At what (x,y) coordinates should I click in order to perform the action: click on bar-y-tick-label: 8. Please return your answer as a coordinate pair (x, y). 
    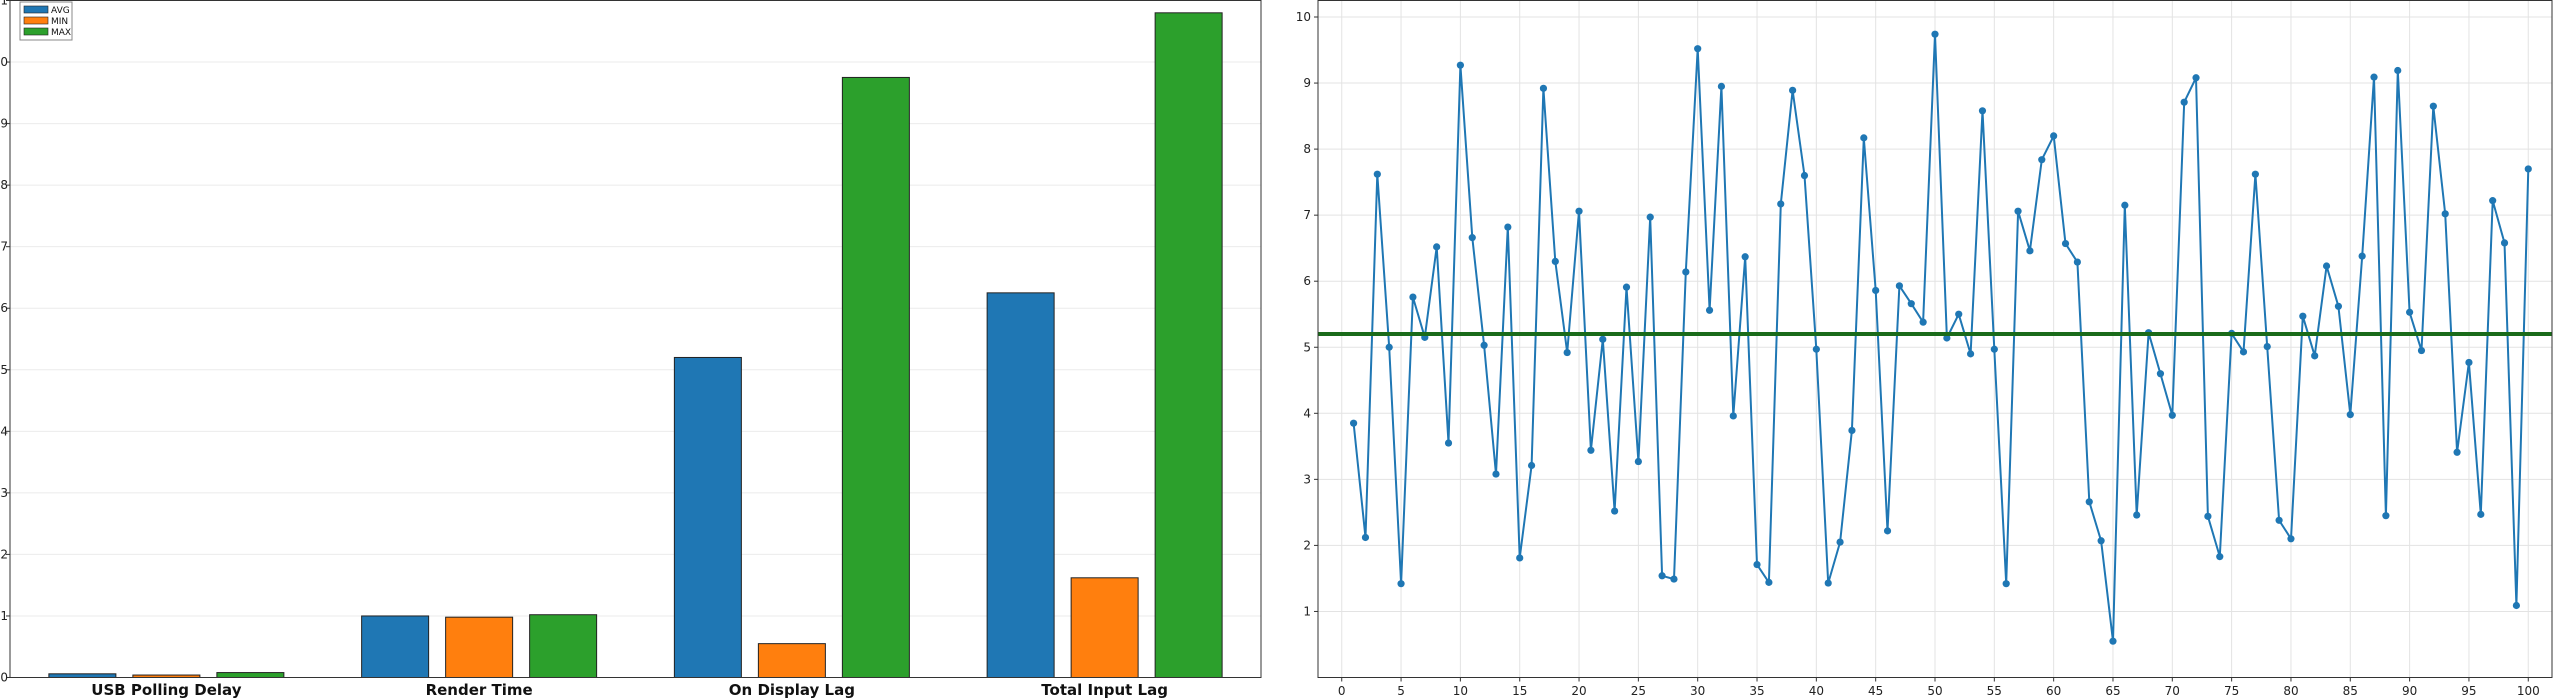
    Looking at the image, I should click on (4, 185).